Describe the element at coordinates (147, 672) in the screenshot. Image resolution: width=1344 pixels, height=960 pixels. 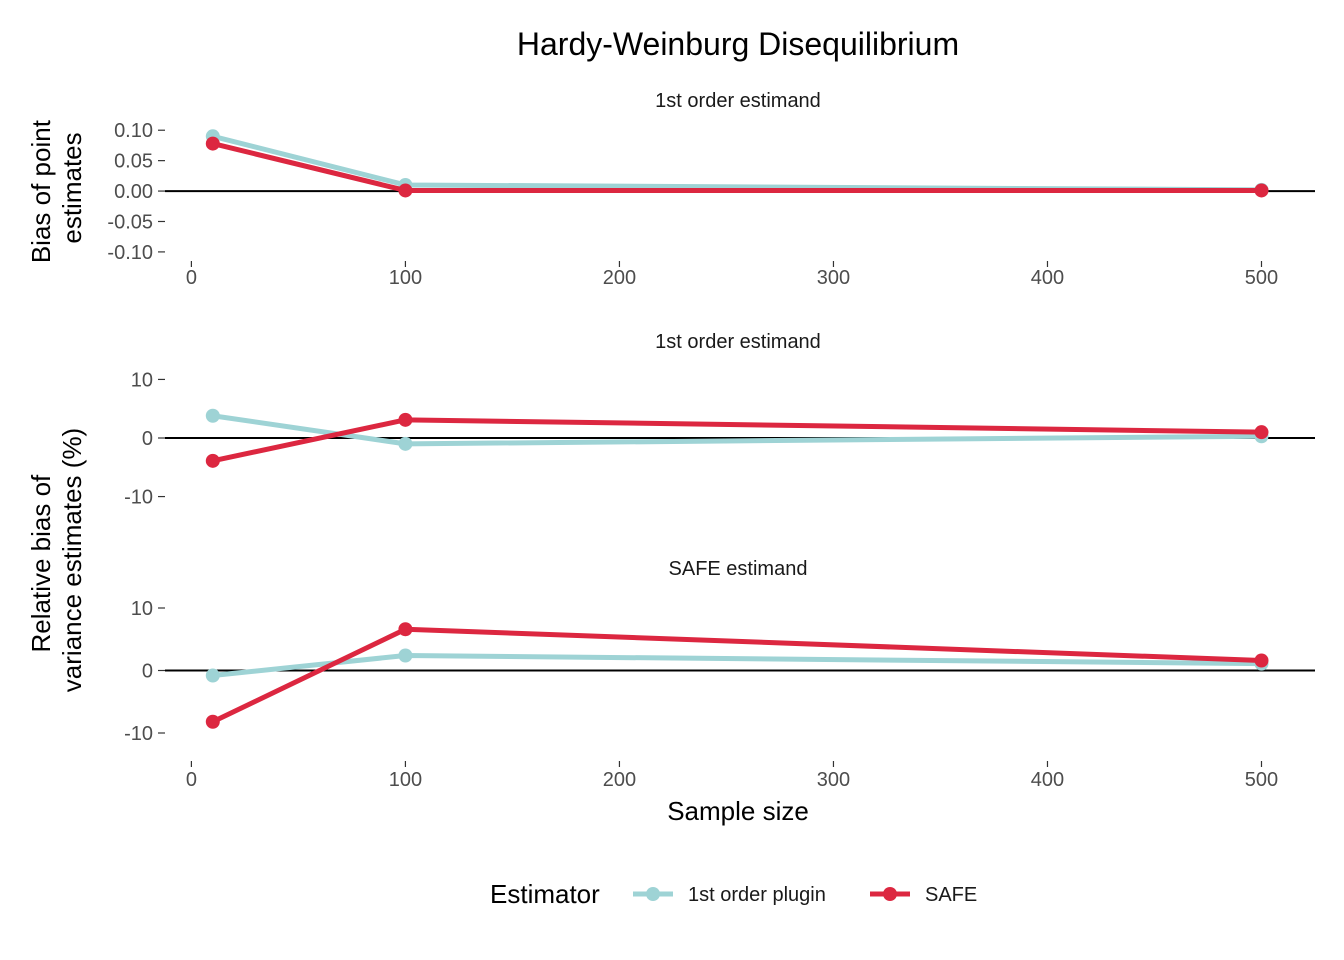
I see `panel-3-y-tick-label: 0` at that location.